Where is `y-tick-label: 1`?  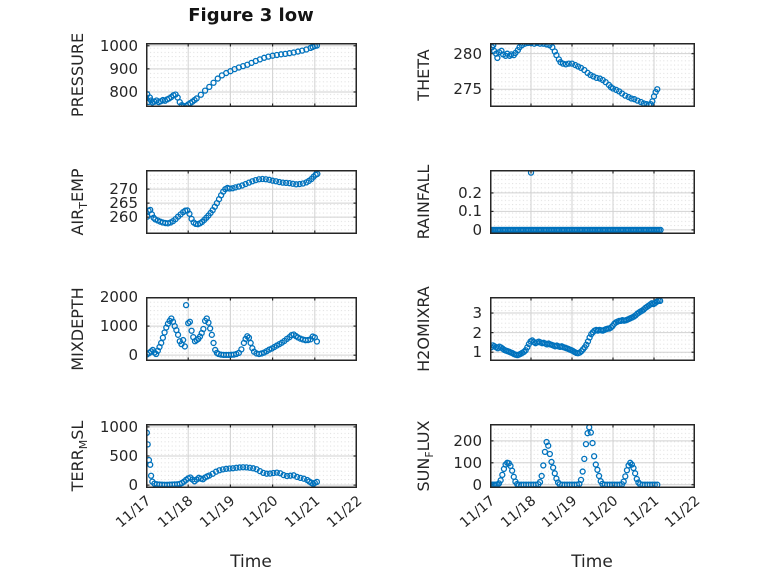
y-tick-label: 1 is located at coordinates (477, 352).